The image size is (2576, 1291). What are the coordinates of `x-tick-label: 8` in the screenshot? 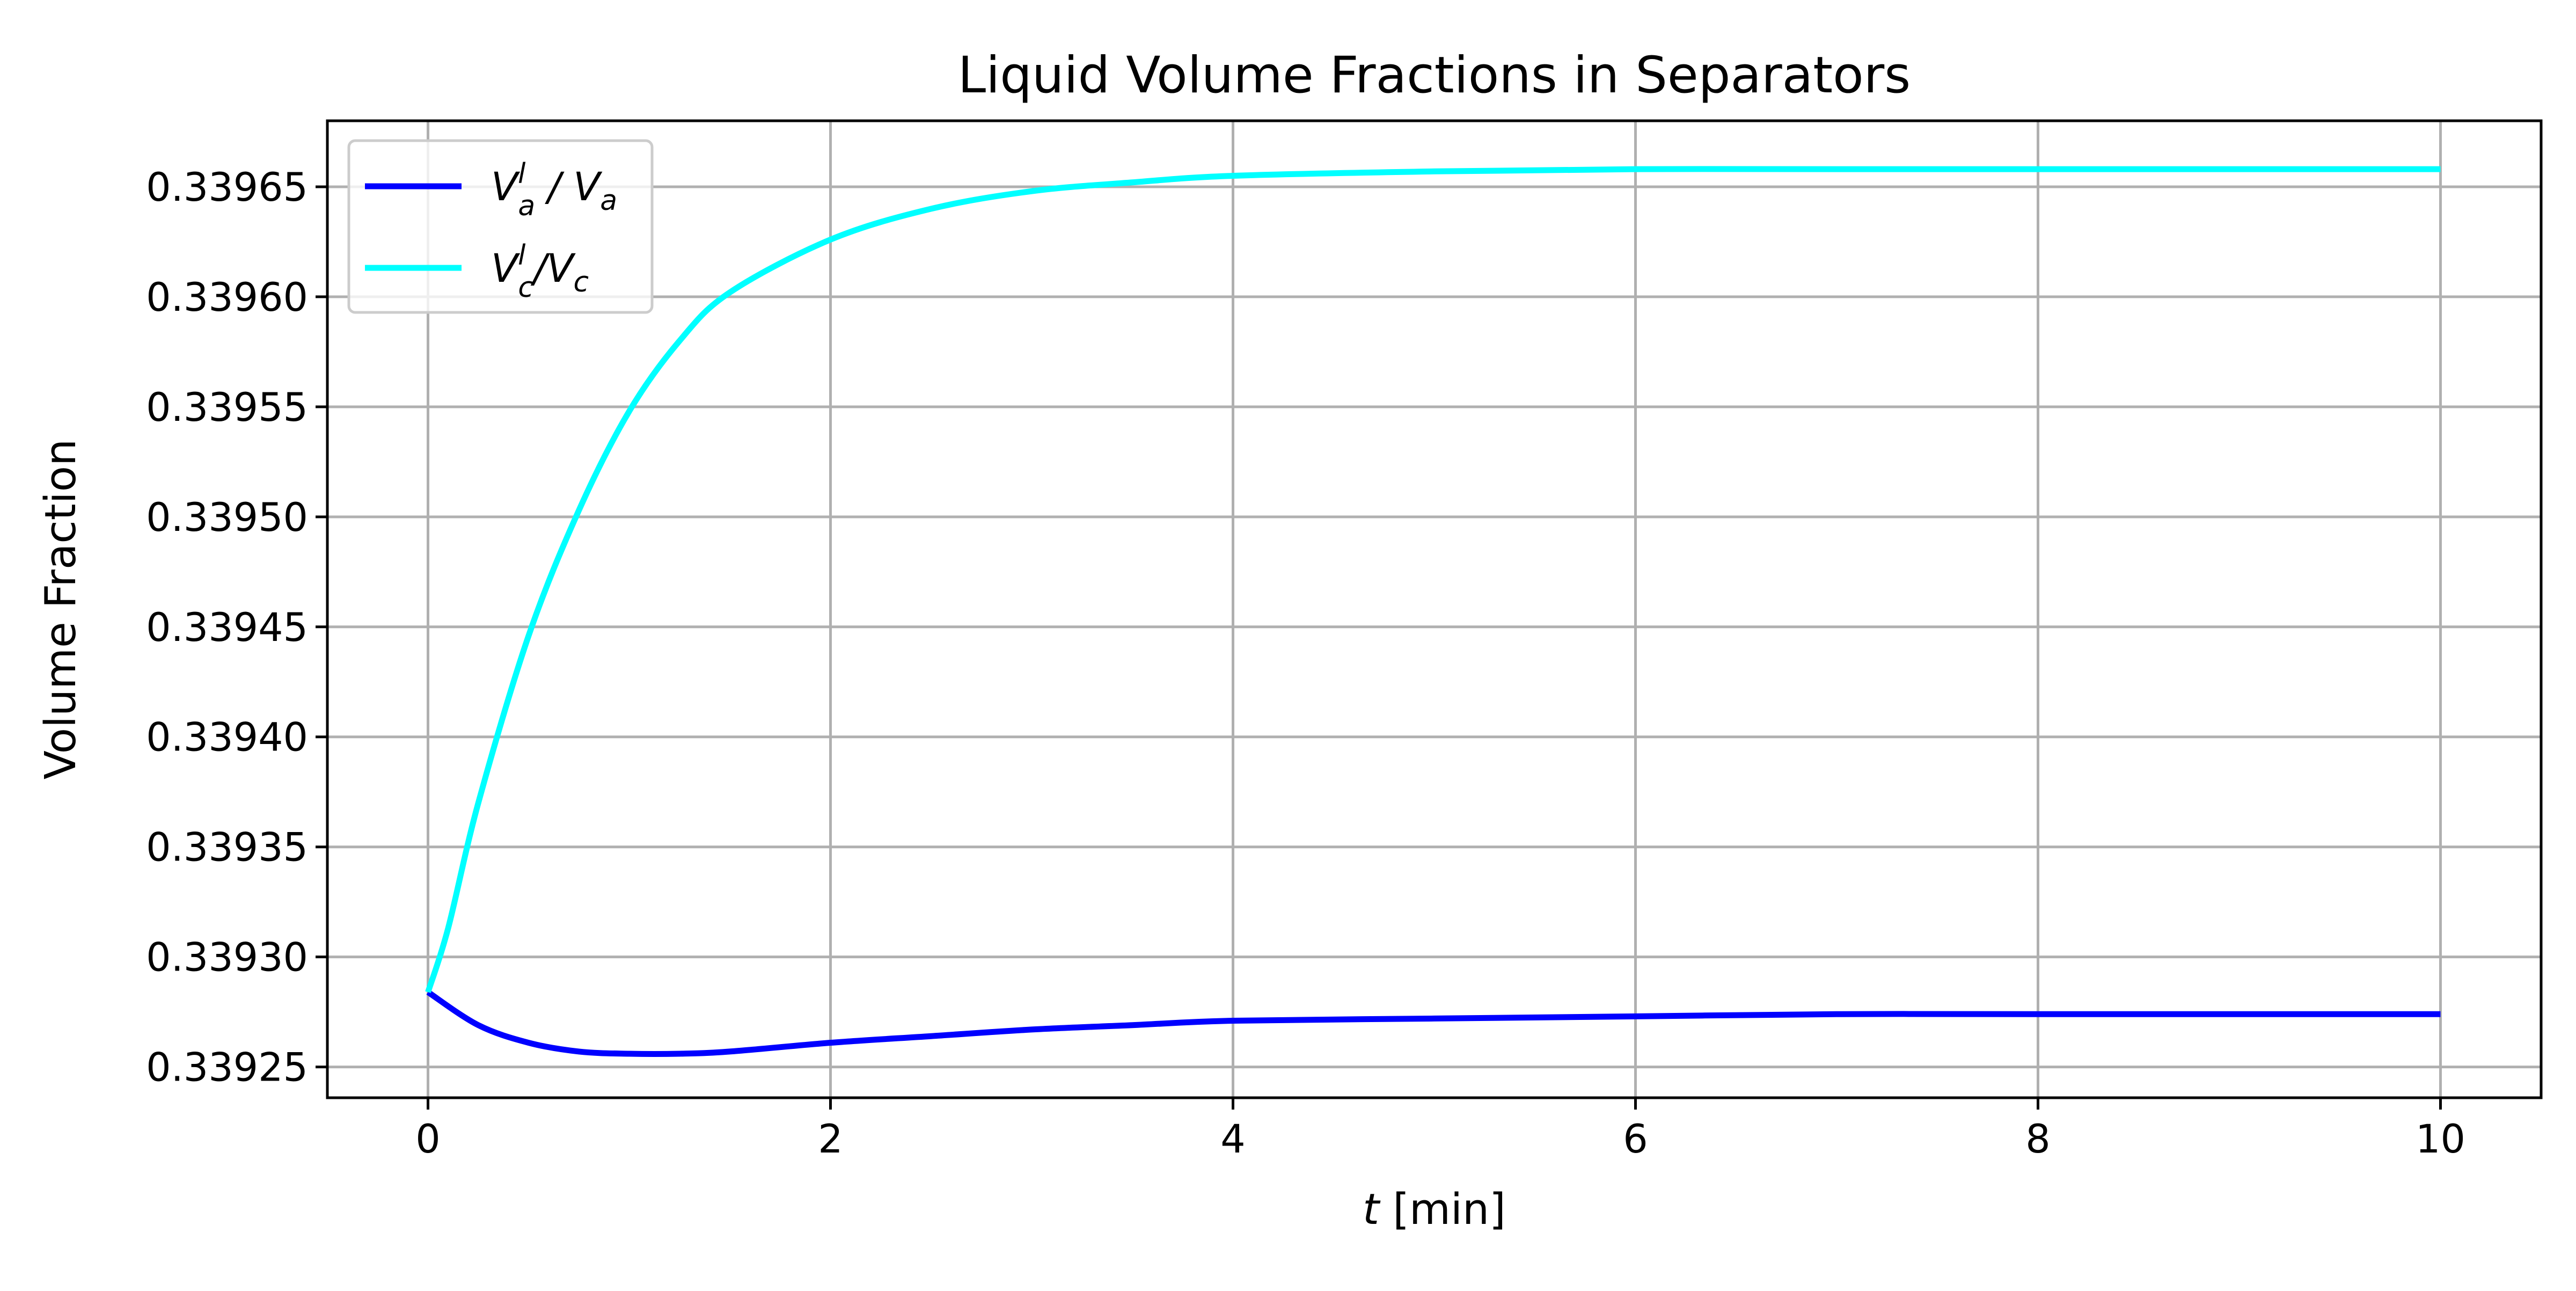 It's located at (2037, 1139).